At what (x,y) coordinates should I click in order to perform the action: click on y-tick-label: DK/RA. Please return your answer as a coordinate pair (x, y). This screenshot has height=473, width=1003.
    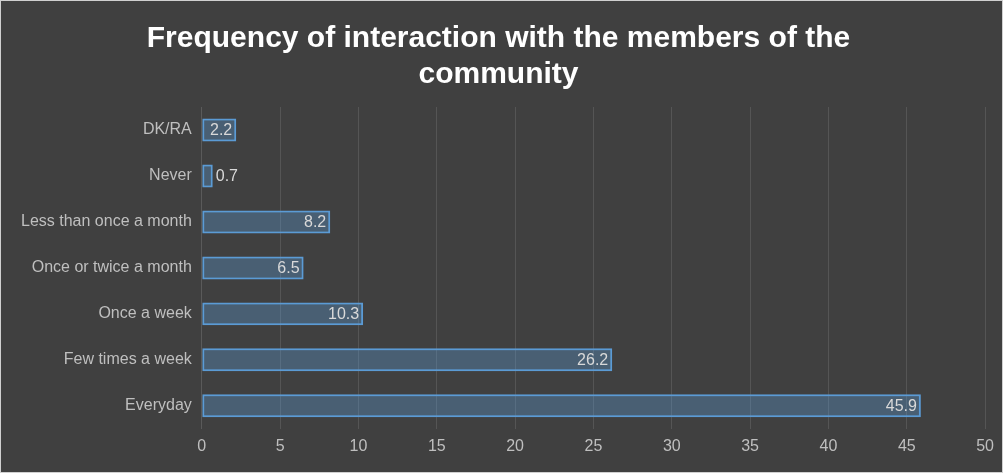
    Looking at the image, I should click on (167, 129).